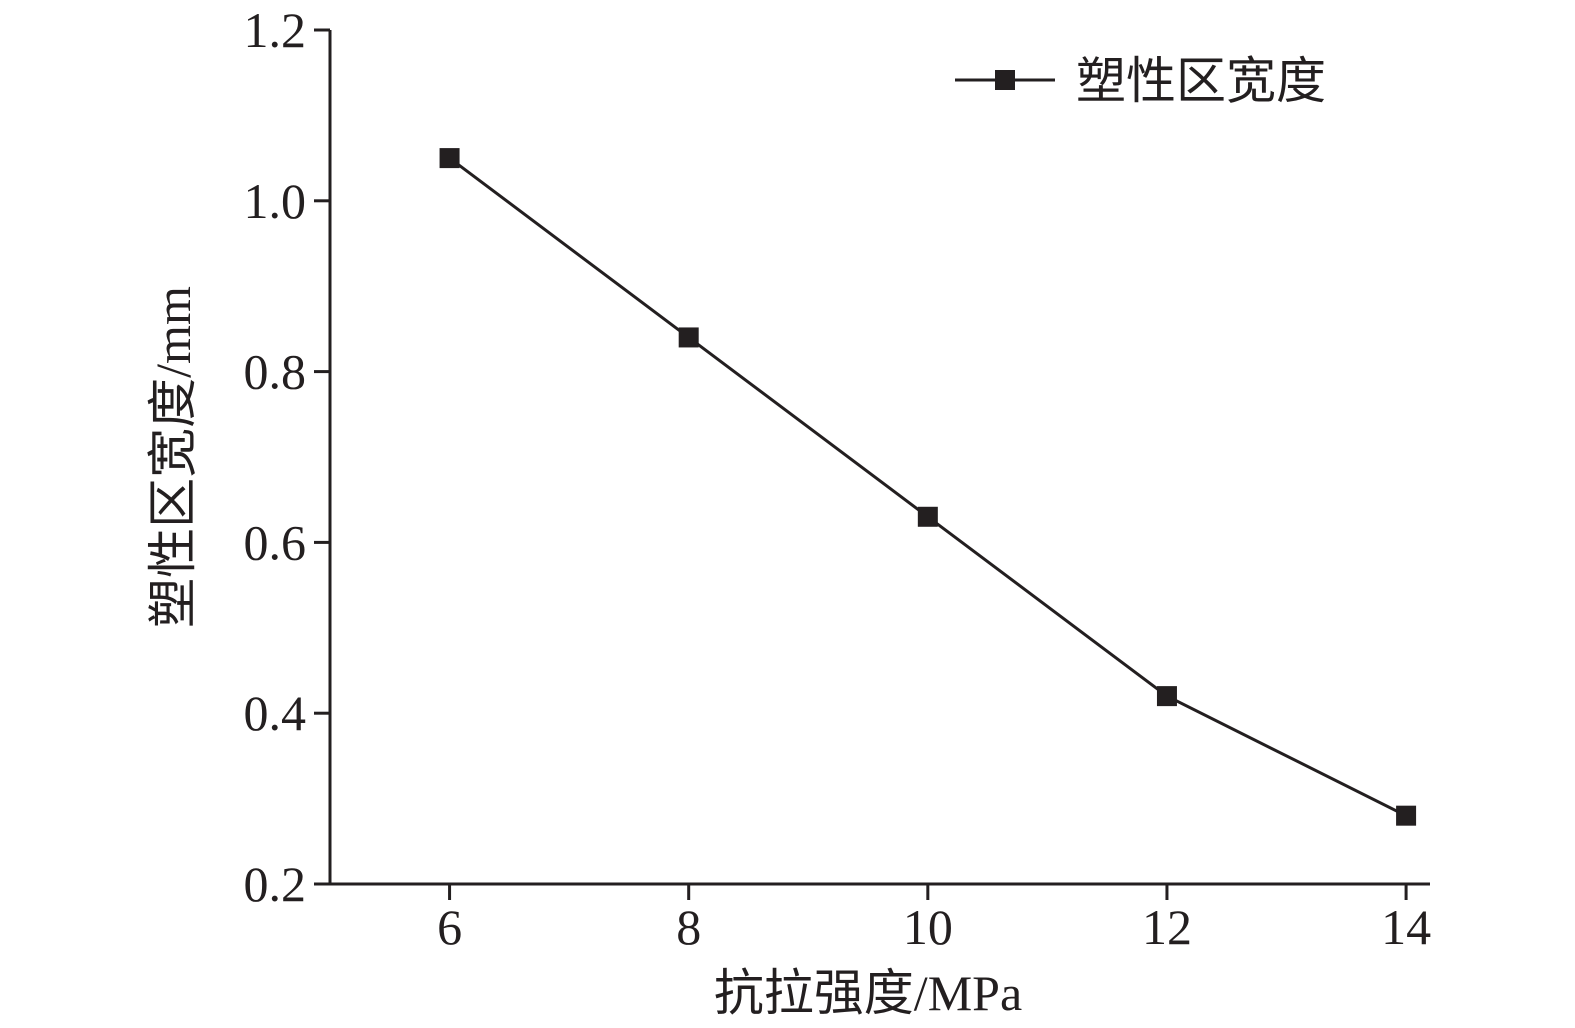 The height and width of the screenshot is (1028, 1575). What do you see at coordinates (1406, 927) in the screenshot?
I see `x-tick-label: 14` at bounding box center [1406, 927].